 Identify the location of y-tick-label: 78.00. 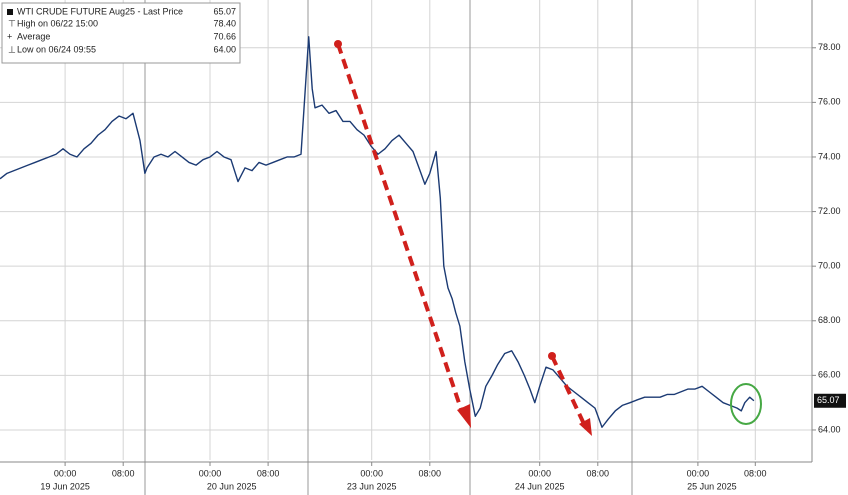
(829, 47).